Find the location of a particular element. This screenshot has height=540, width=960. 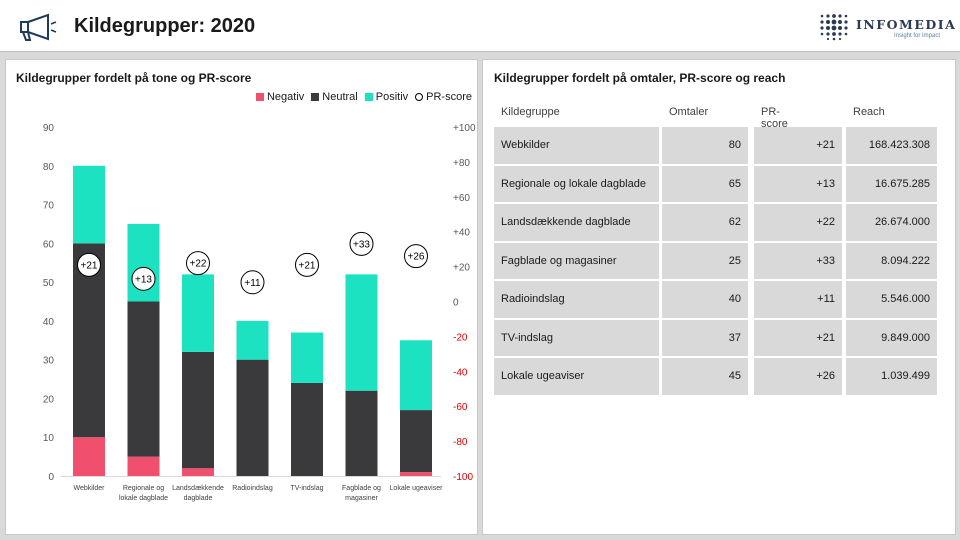

y-tick-label: 80 is located at coordinates (49, 167).